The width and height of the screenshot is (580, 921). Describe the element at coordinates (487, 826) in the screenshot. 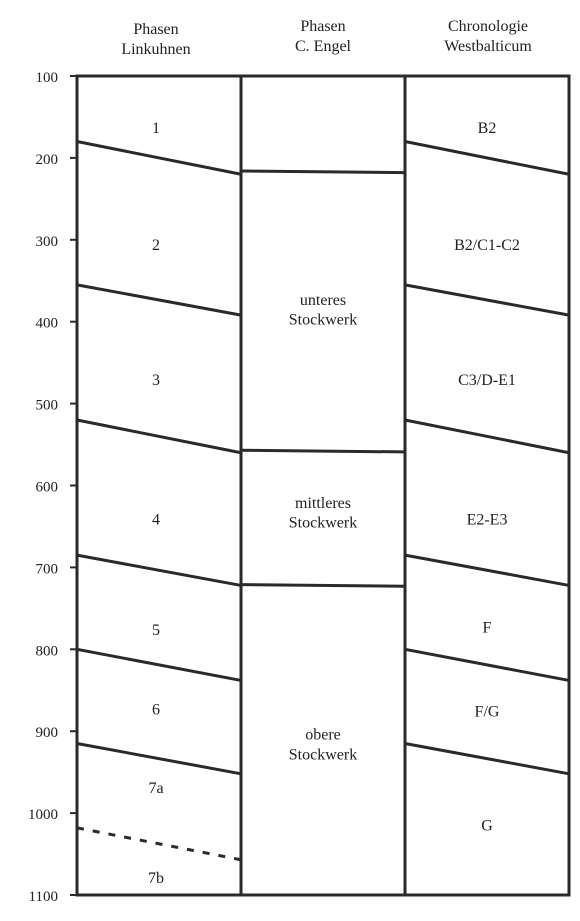

I see `phase-label-westbalticum: G` at that location.